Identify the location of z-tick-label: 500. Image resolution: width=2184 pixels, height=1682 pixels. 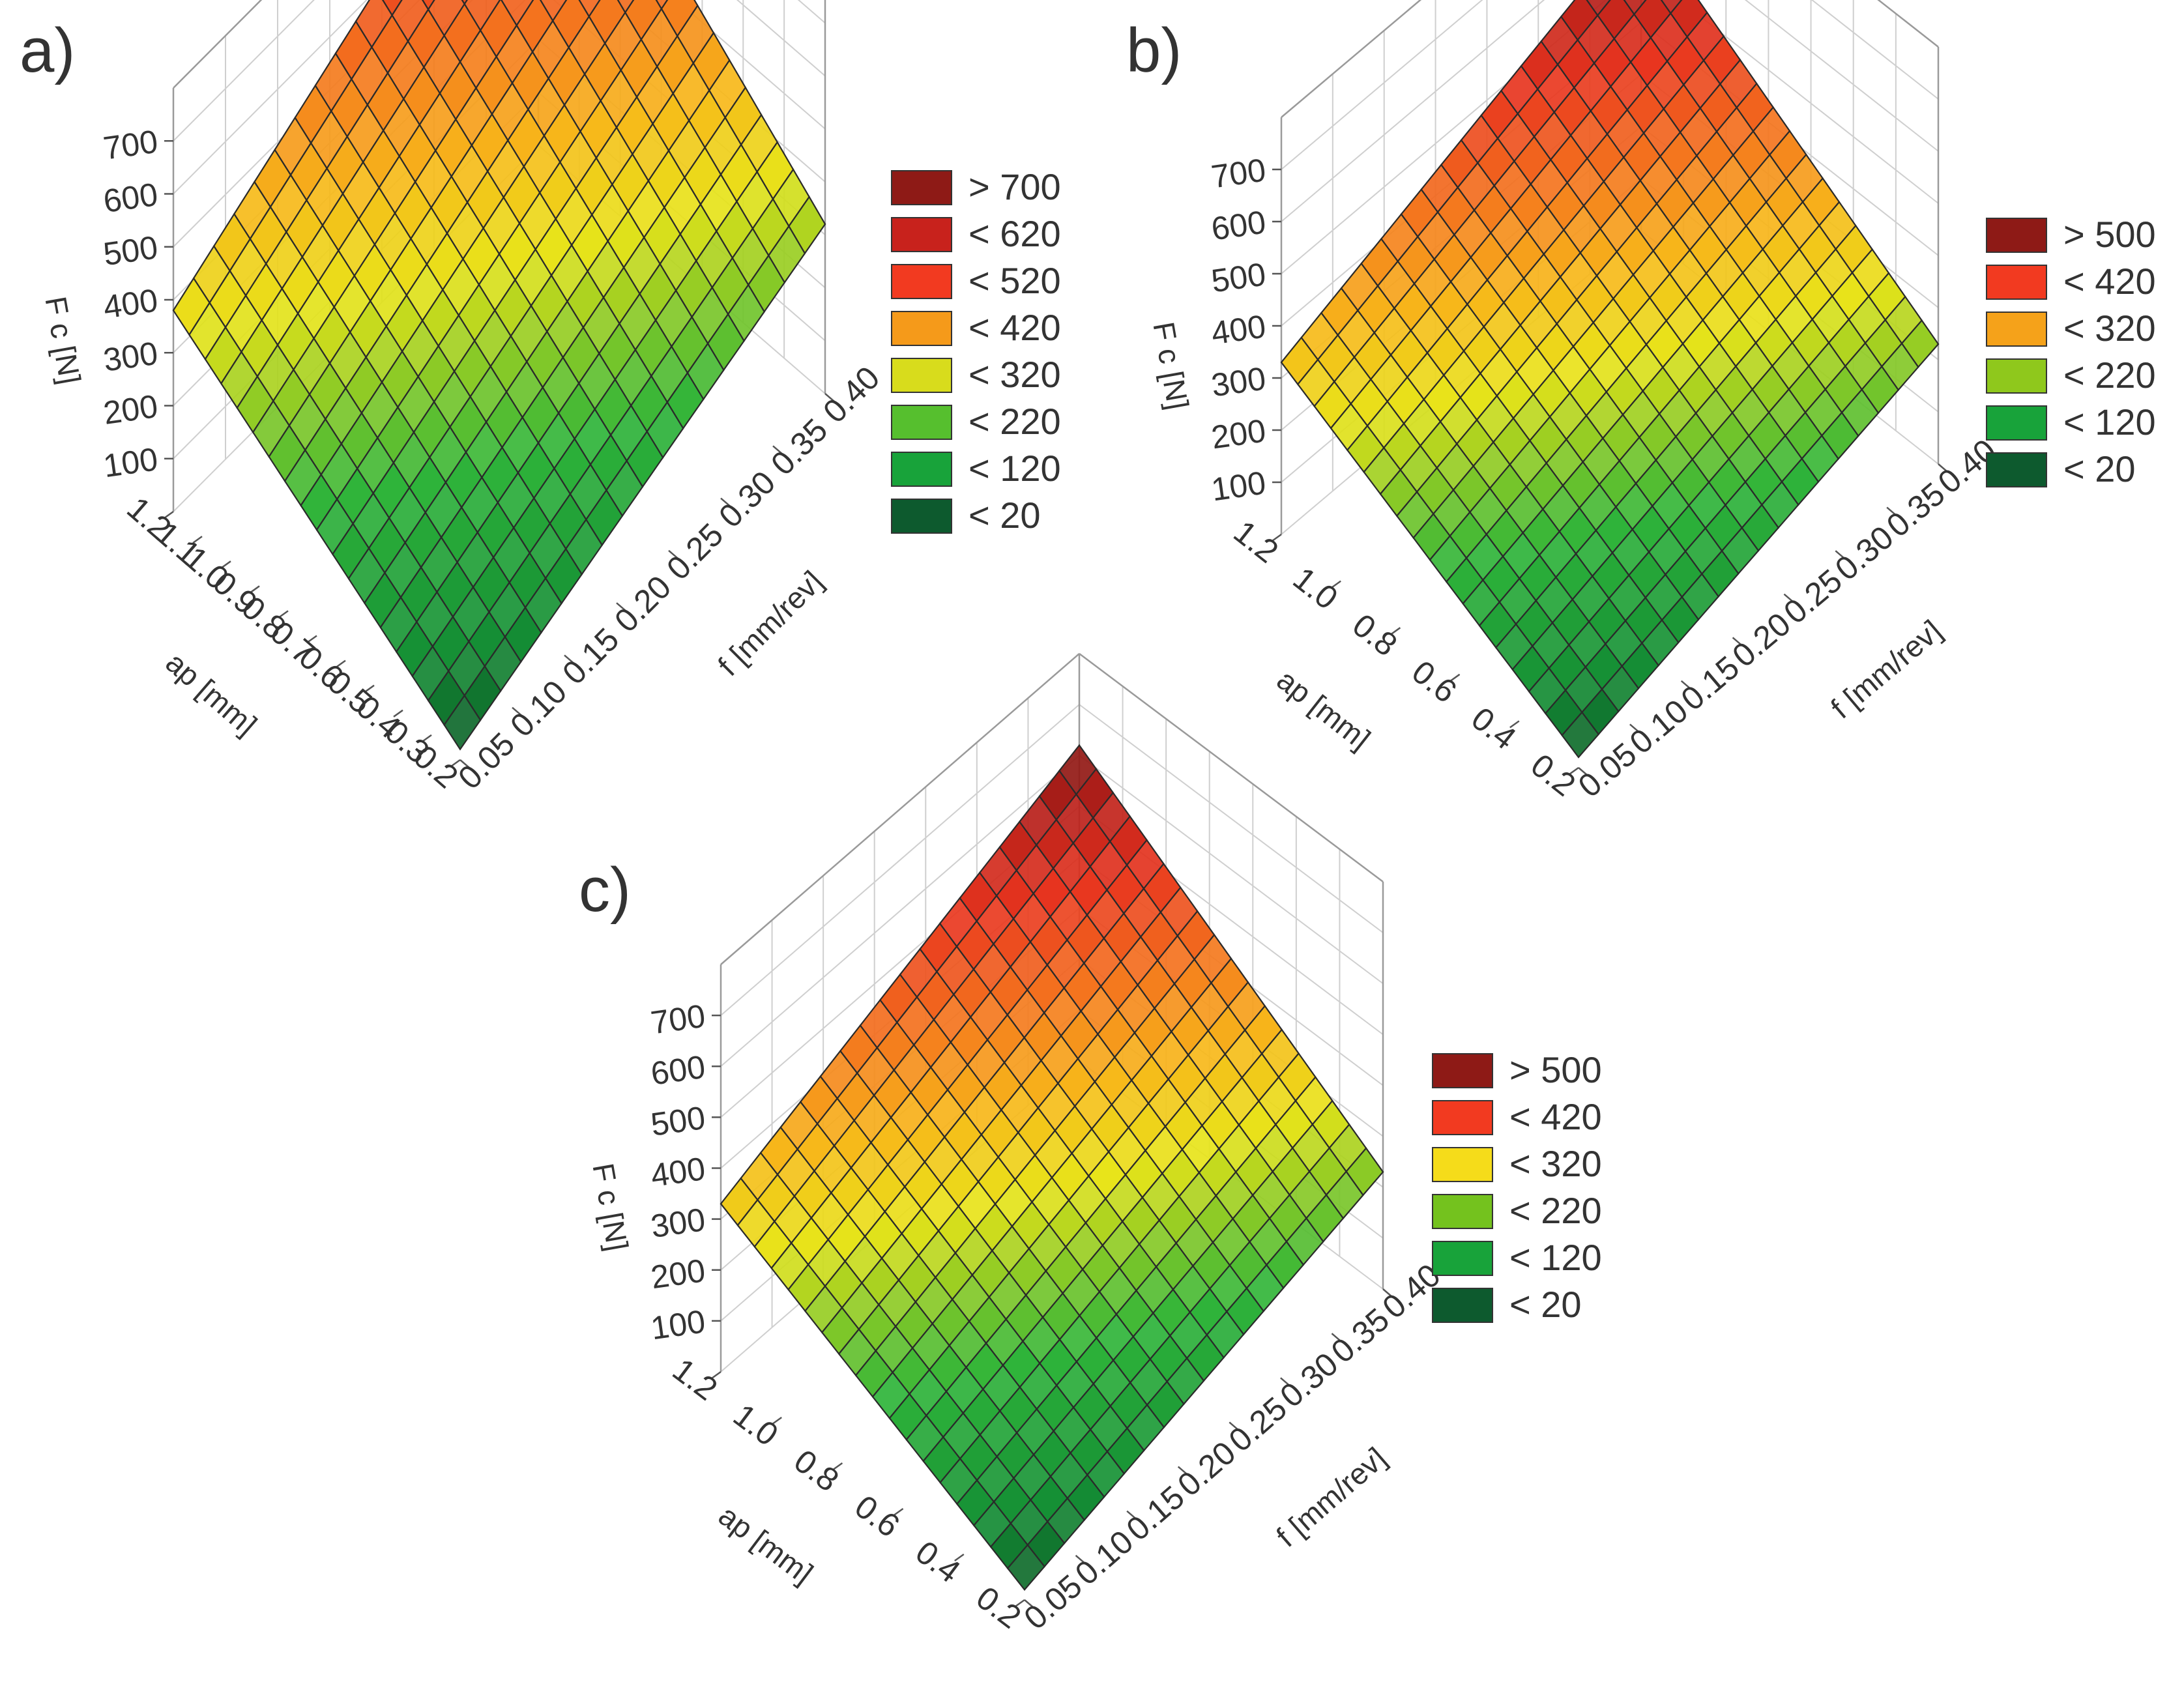
(677, 1121).